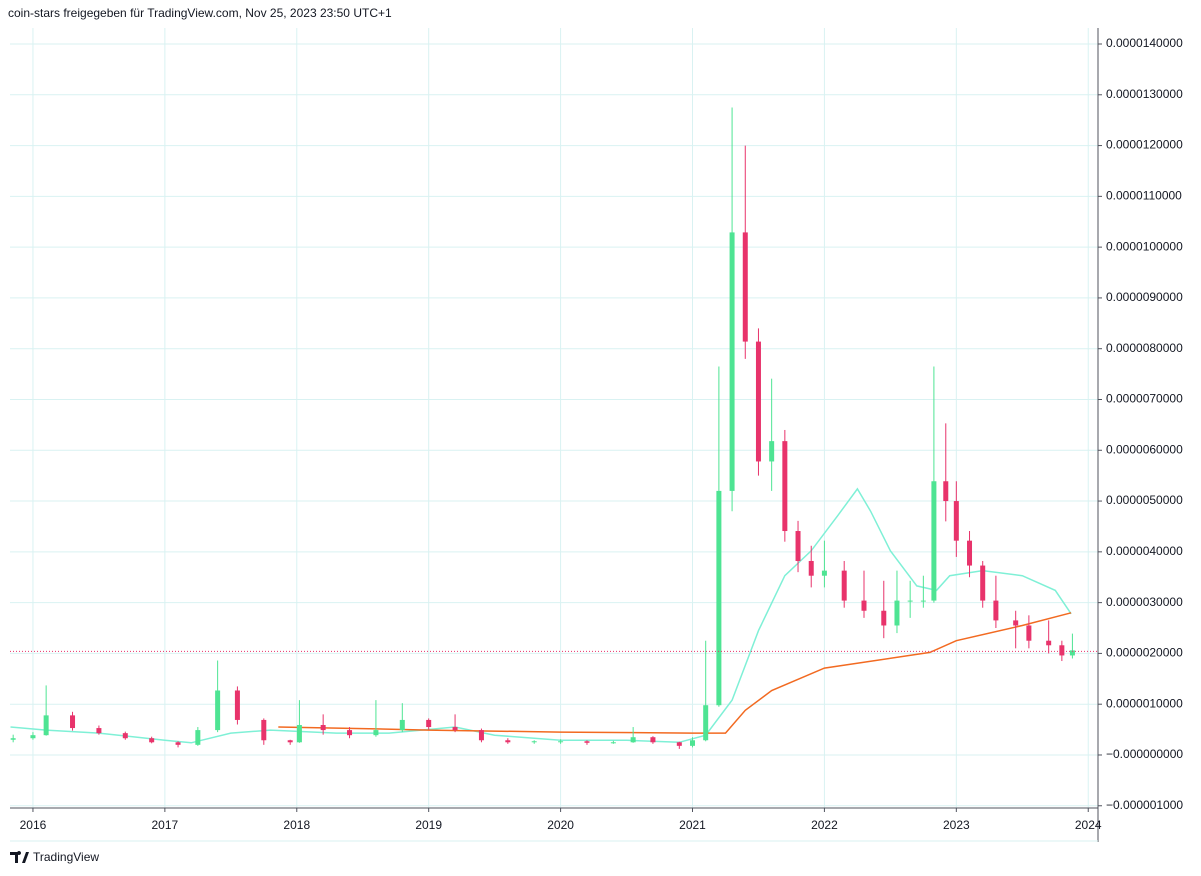  I want to click on y-tick-label: 0.0000020000, so click(1144, 653).